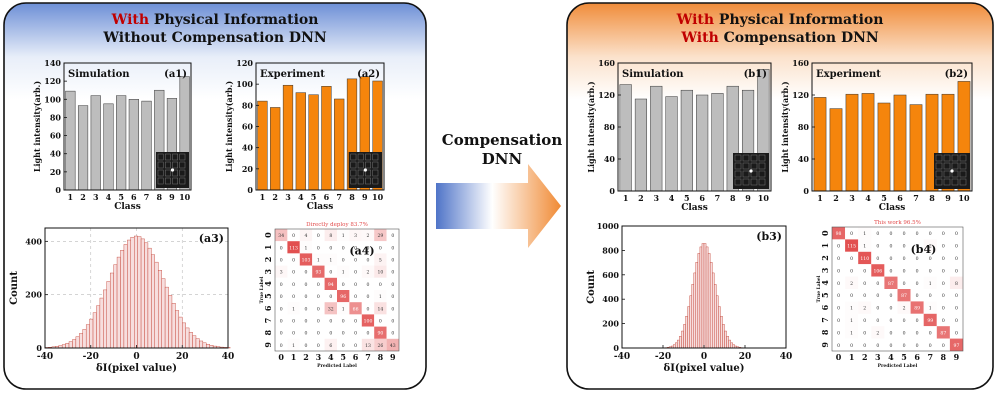 This screenshot has width=997, height=397. Describe the element at coordinates (268, 321) in the screenshot. I see `y-tick-label: 7` at that location.